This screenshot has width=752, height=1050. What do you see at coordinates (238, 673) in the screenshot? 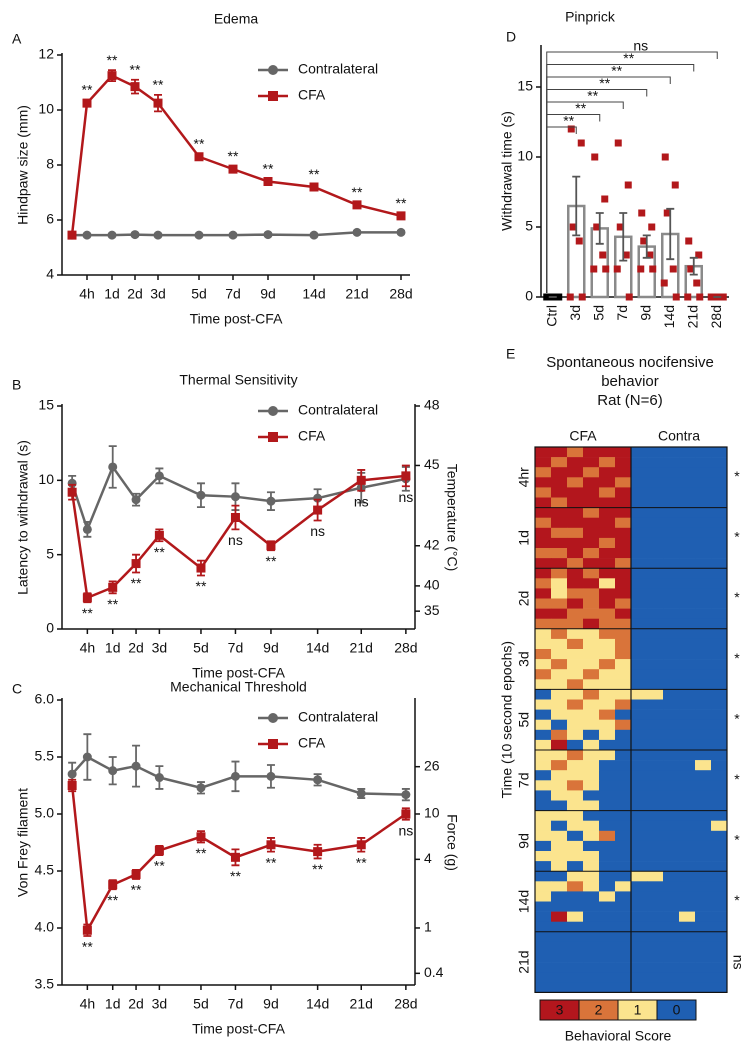
I see `x-axis-label: Time post-CFA` at bounding box center [238, 673].